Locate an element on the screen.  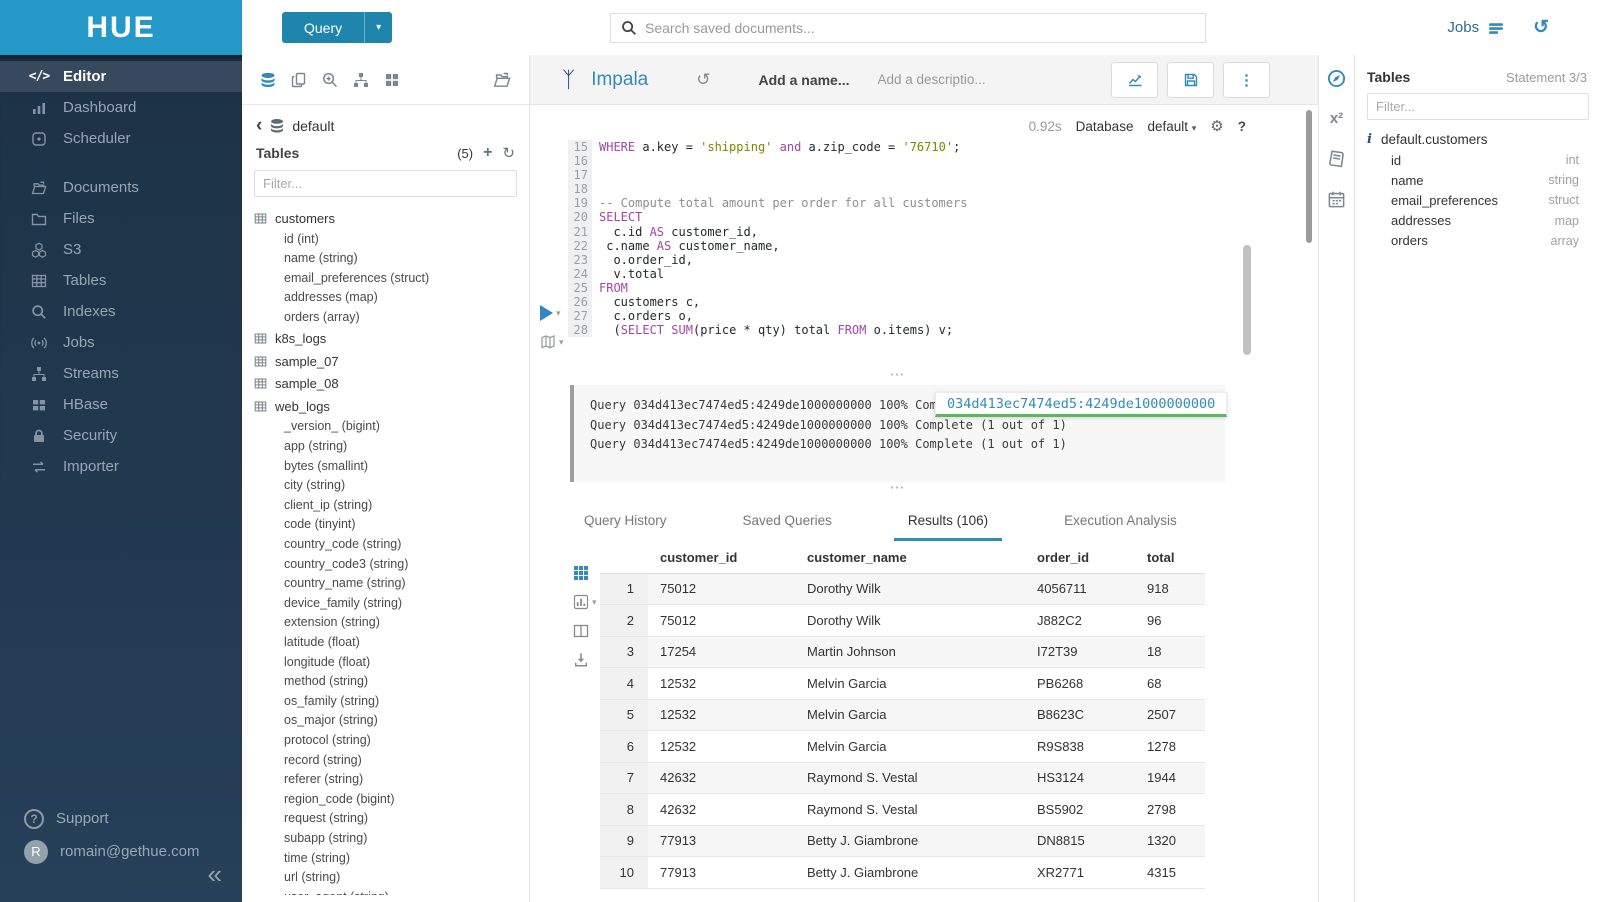
column-header-customer_id: customer_id is located at coordinates (721, 558).